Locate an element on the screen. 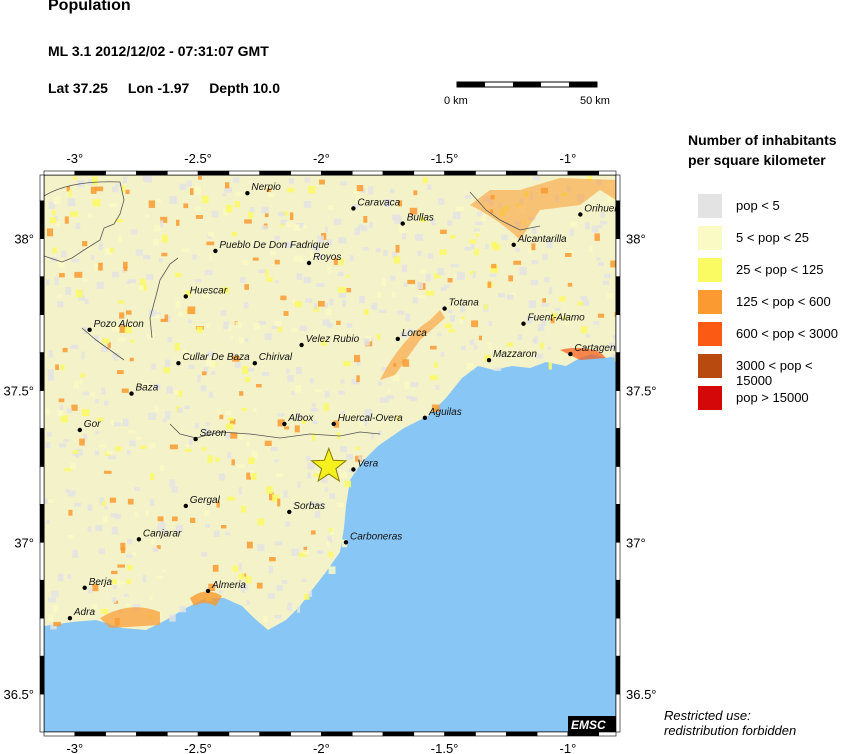  svg-text: Fuent-Alamo is located at coordinates (557, 318).